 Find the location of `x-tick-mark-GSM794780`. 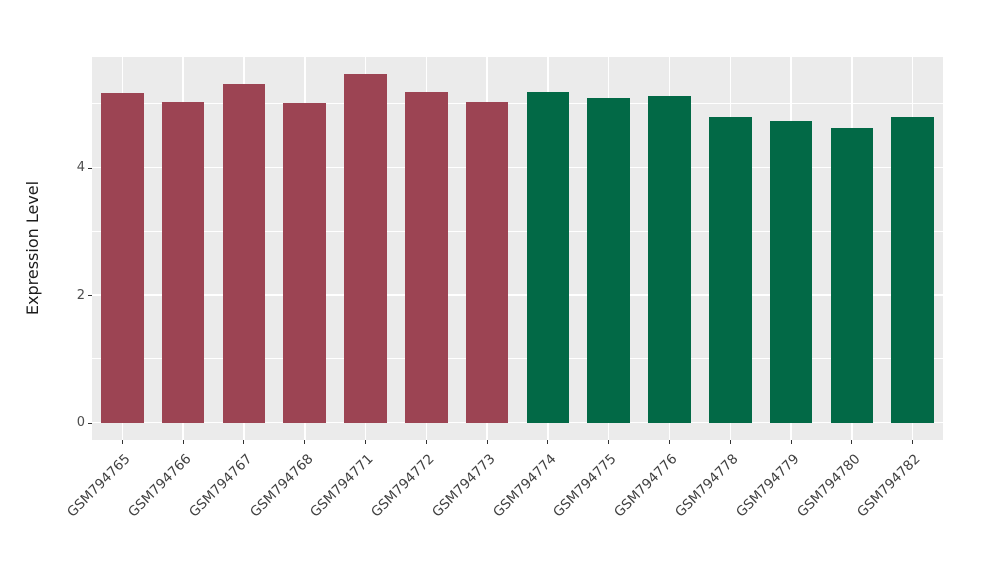

x-tick-mark-GSM794780 is located at coordinates (852, 442).